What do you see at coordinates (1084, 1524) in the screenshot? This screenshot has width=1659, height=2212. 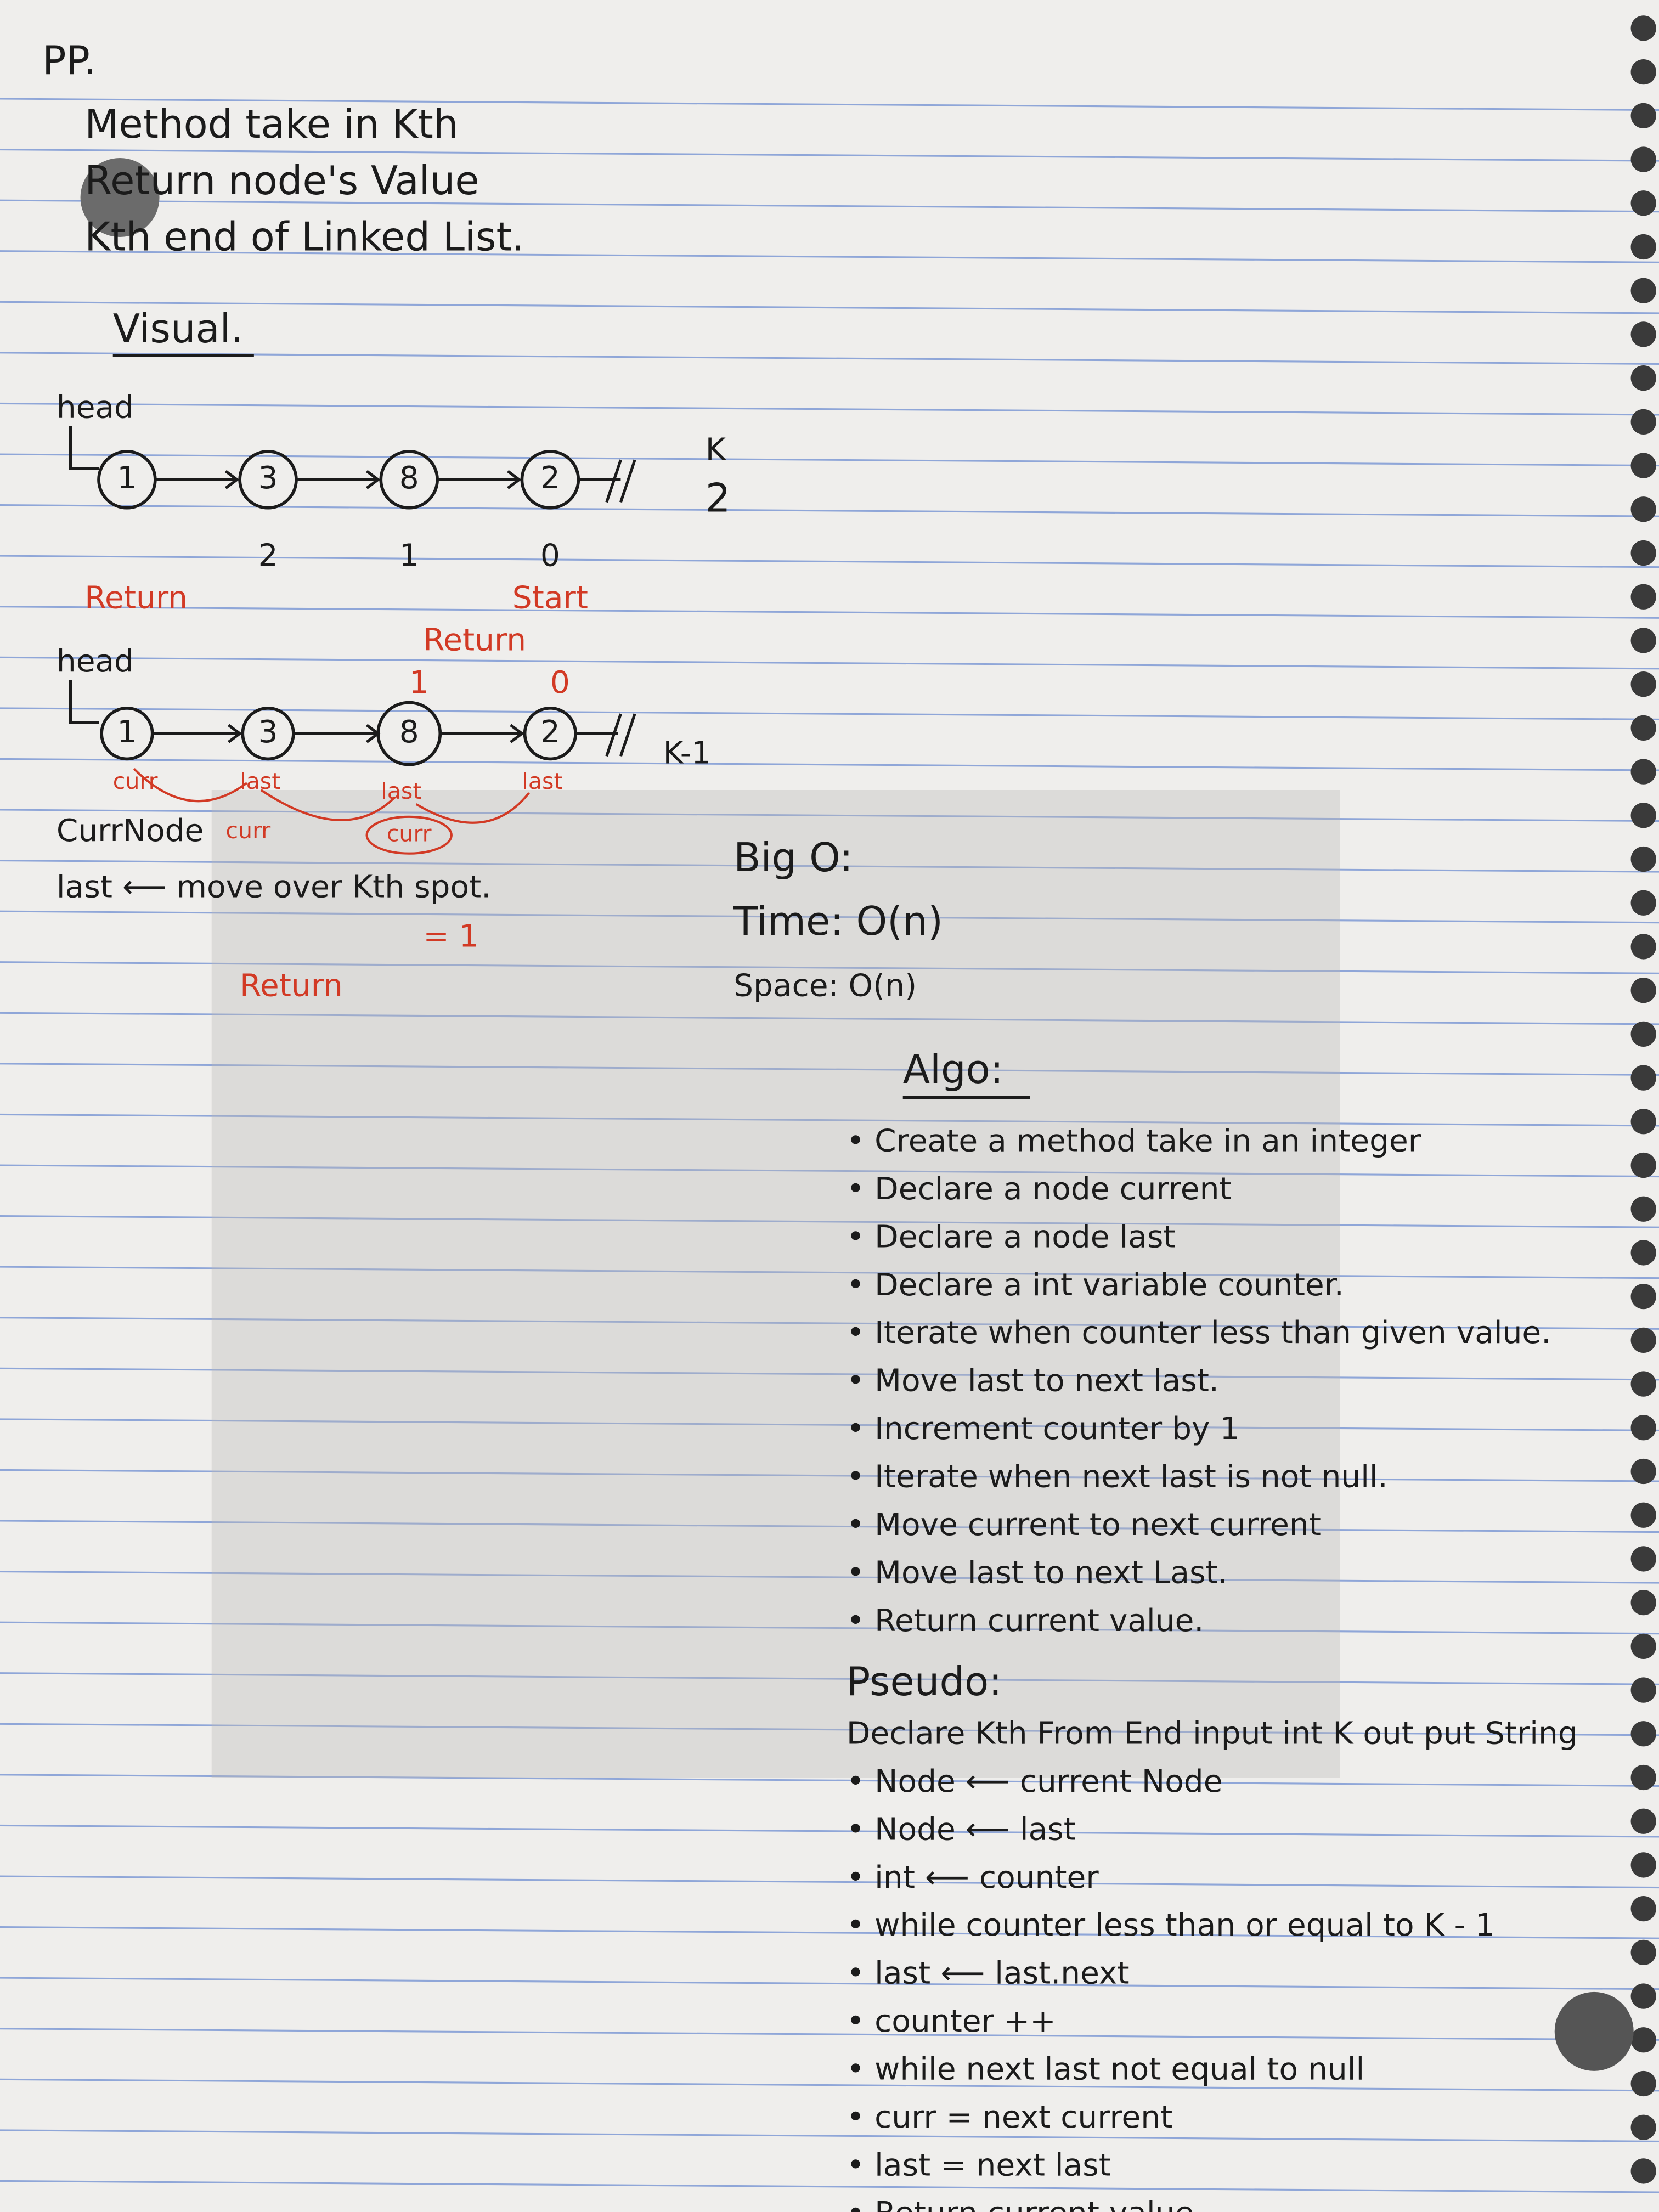 I see `algo-step: • Move current to next current` at bounding box center [1084, 1524].